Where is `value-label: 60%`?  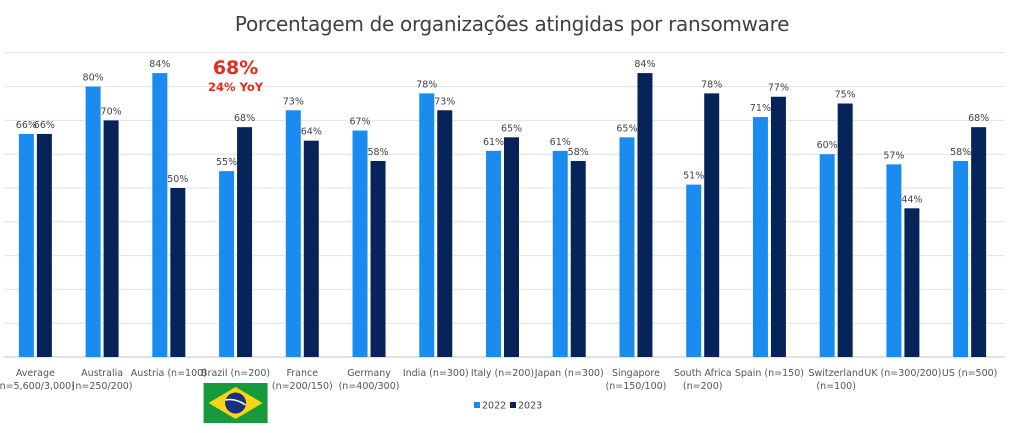
value-label: 60% is located at coordinates (827, 145).